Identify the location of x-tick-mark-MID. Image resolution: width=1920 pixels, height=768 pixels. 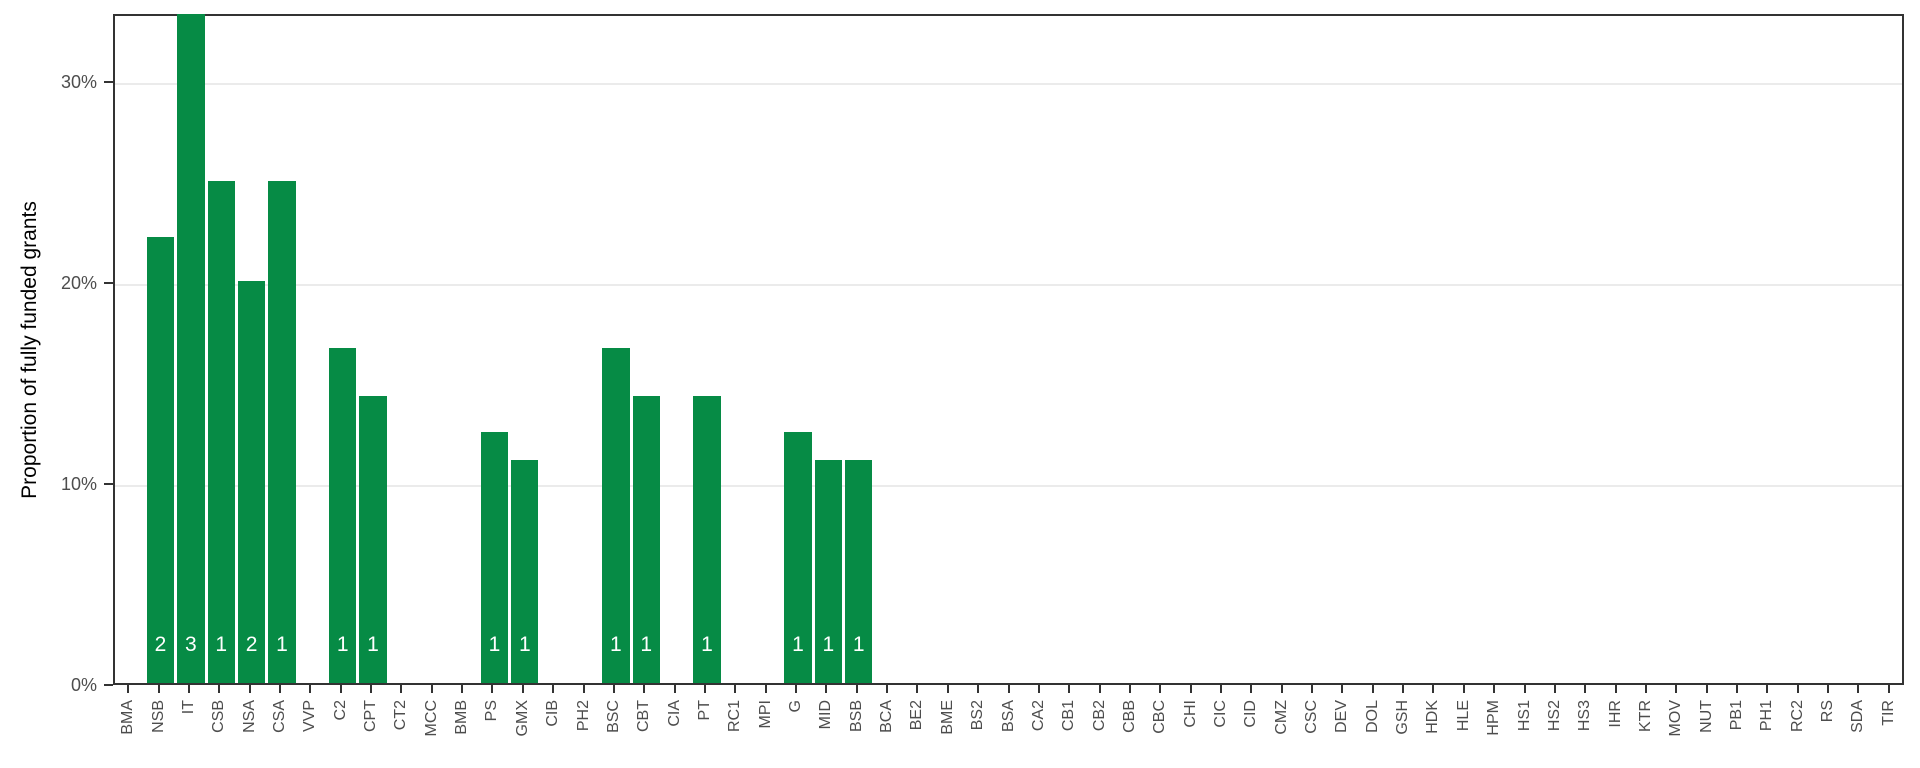
(826, 689).